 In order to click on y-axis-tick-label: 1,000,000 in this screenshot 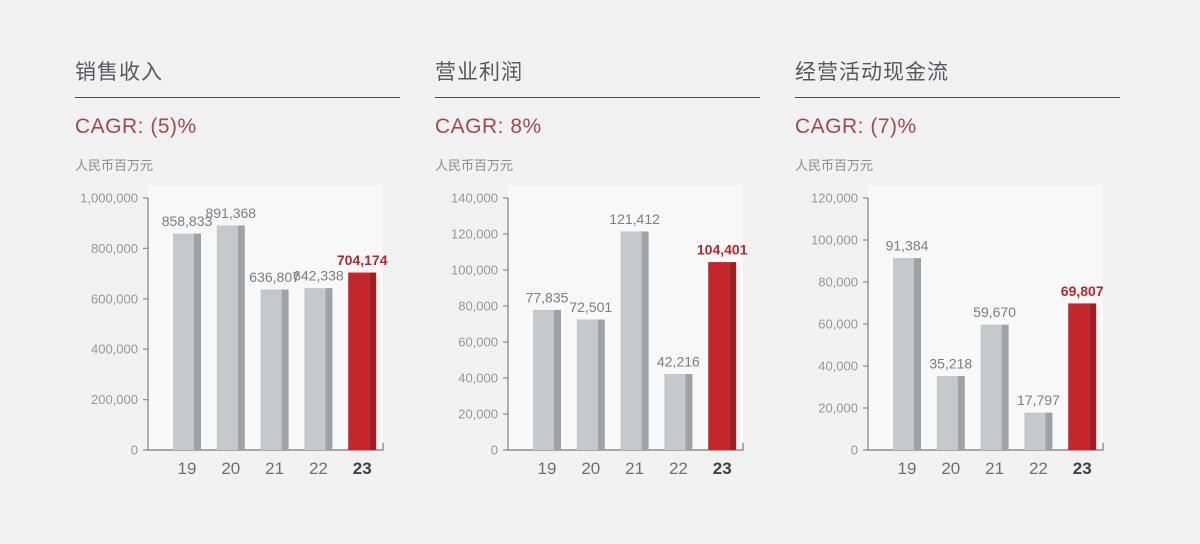, I will do `click(109, 198)`.